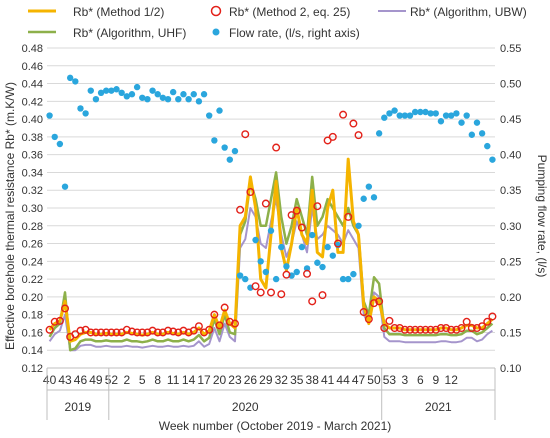  Describe the element at coordinates (112, 380) in the screenshot. I see `x-tick-label: 52` at that location.